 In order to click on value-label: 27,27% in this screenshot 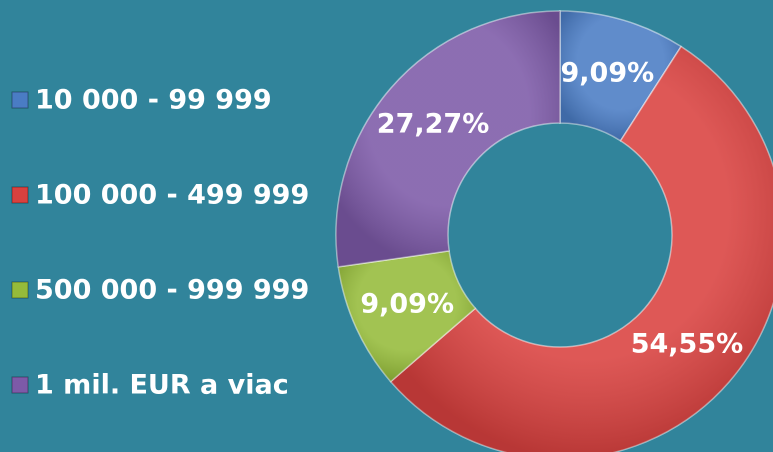, I will do `click(433, 123)`.